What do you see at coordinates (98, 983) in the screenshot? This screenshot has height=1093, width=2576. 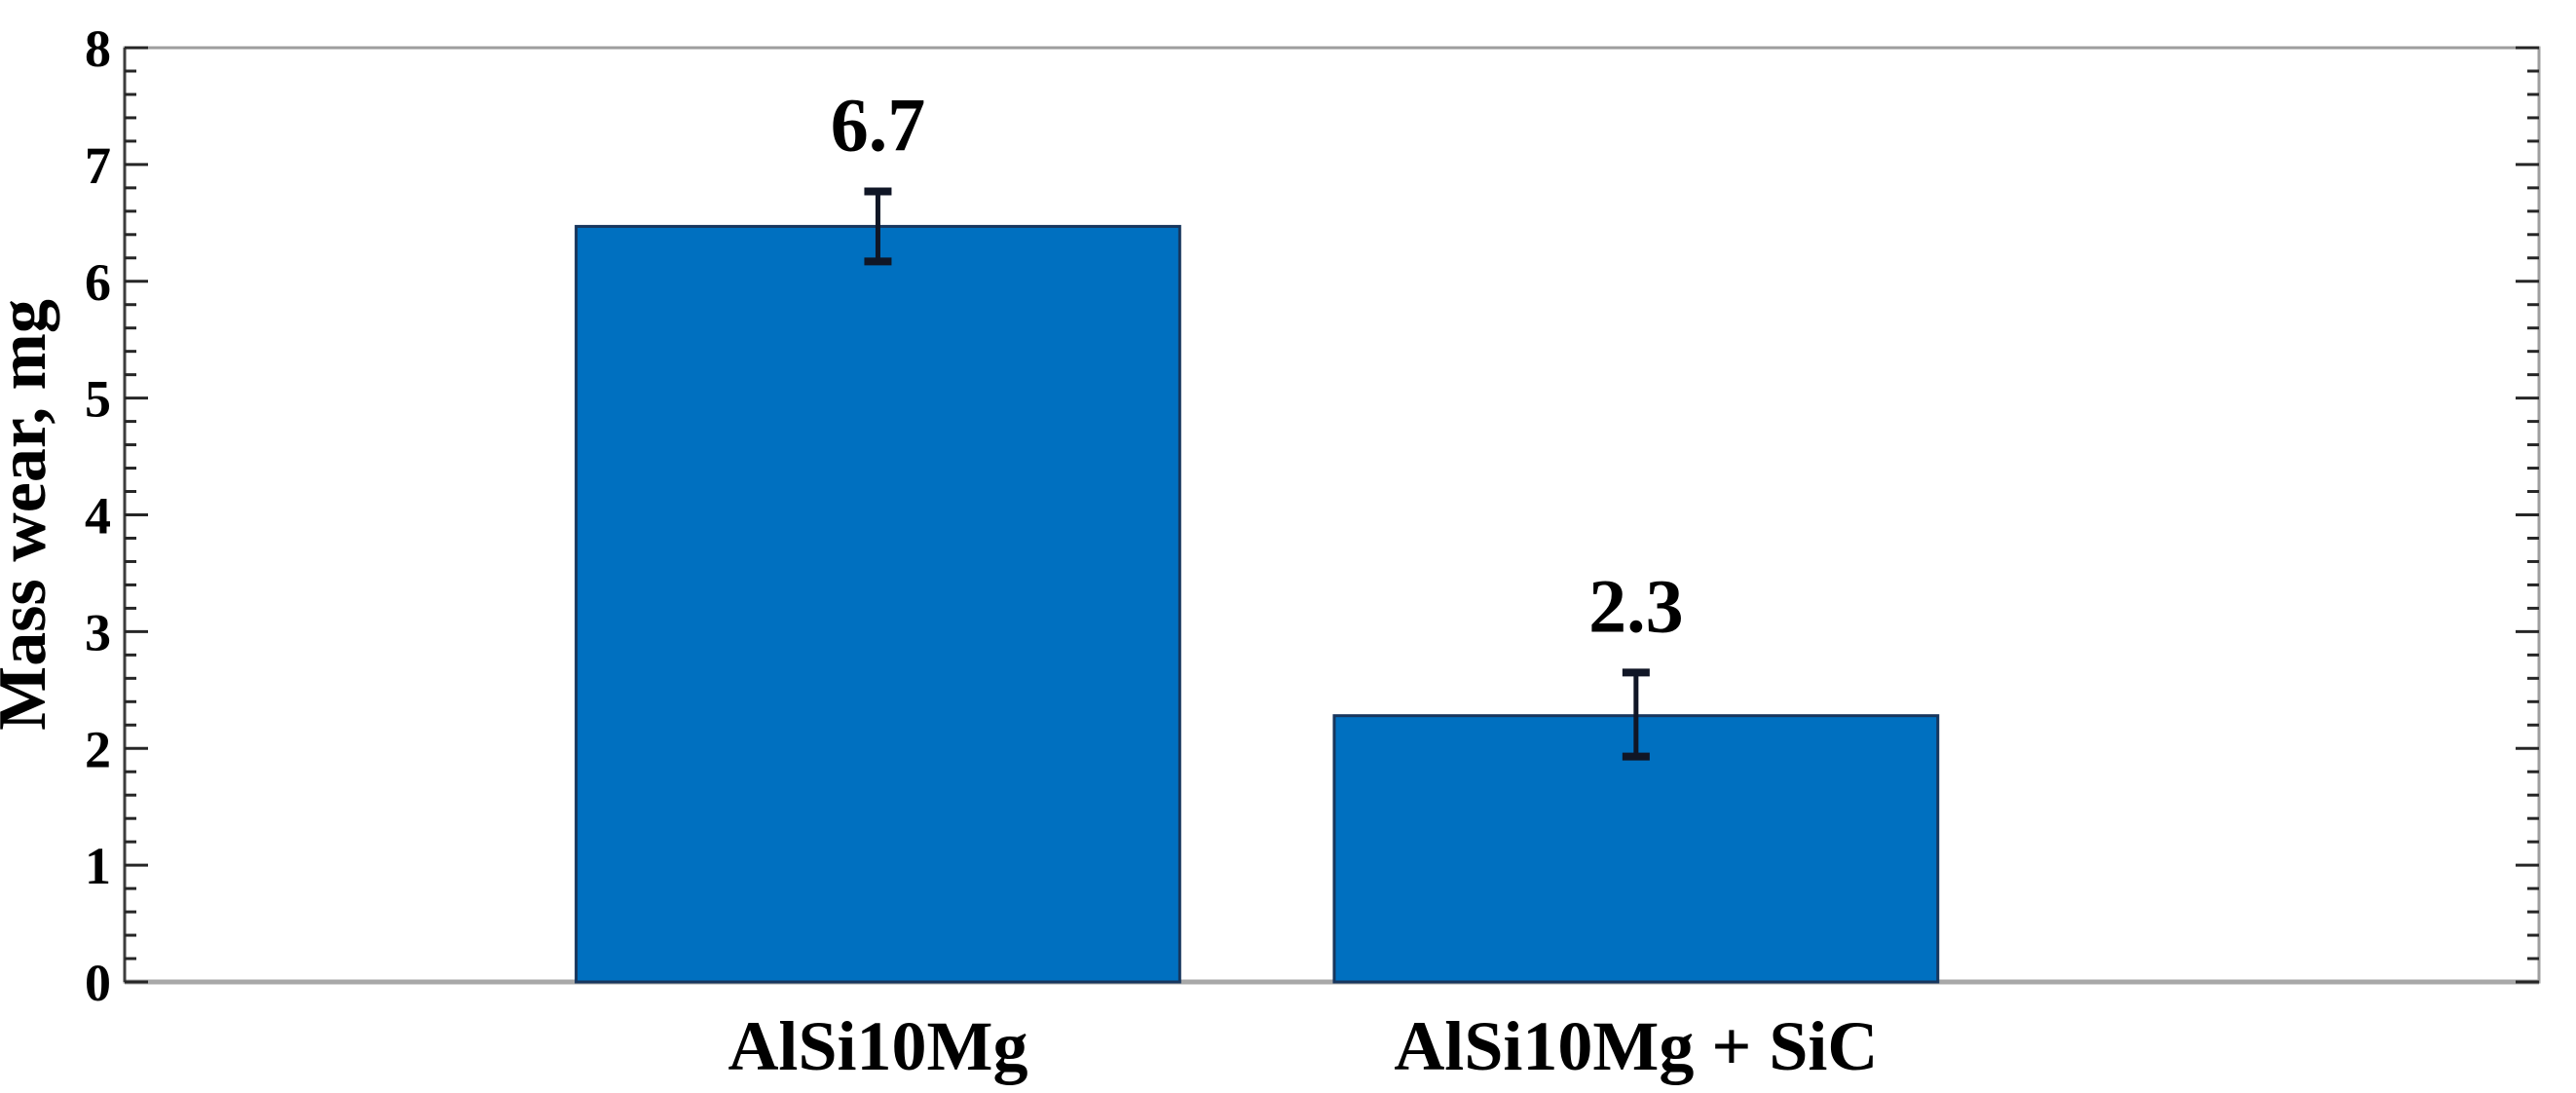 I see `y-tick-label: 0` at bounding box center [98, 983].